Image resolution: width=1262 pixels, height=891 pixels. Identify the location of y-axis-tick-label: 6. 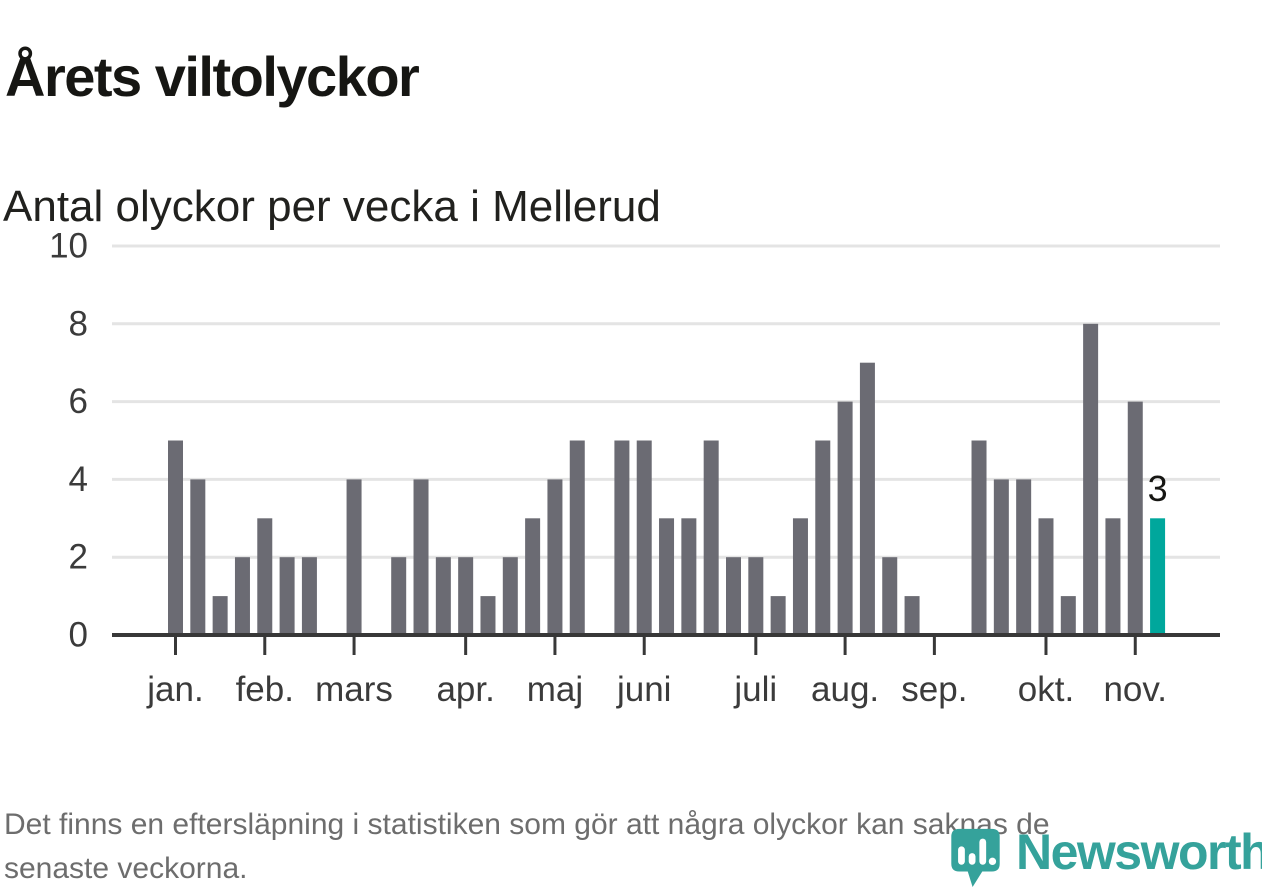
(78, 401).